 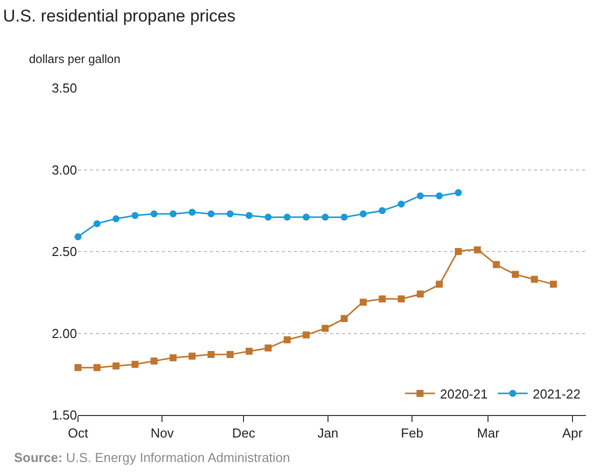 I want to click on x-tick-label: Oct, so click(x=78, y=433).